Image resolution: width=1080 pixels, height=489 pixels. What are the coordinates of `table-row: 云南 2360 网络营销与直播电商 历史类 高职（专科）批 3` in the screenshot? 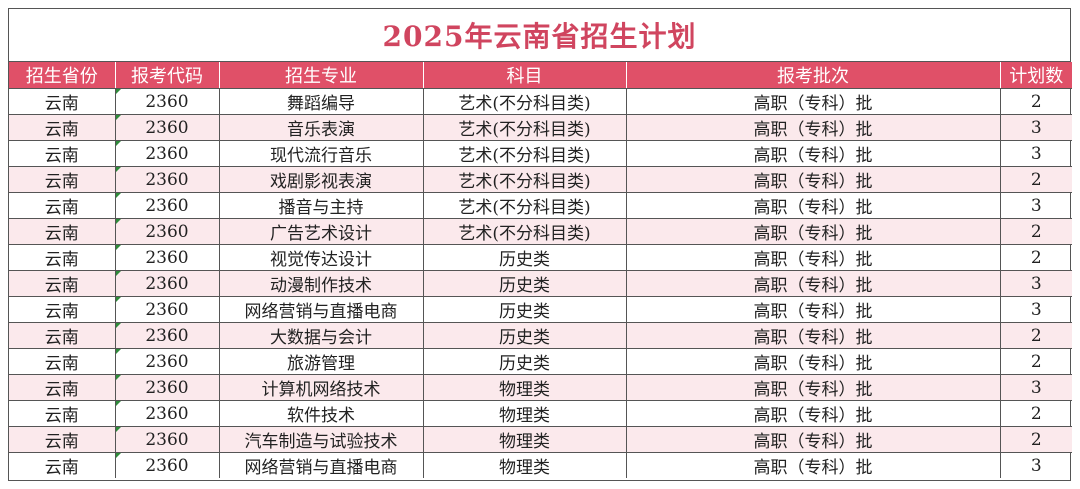 It's located at (540, 309).